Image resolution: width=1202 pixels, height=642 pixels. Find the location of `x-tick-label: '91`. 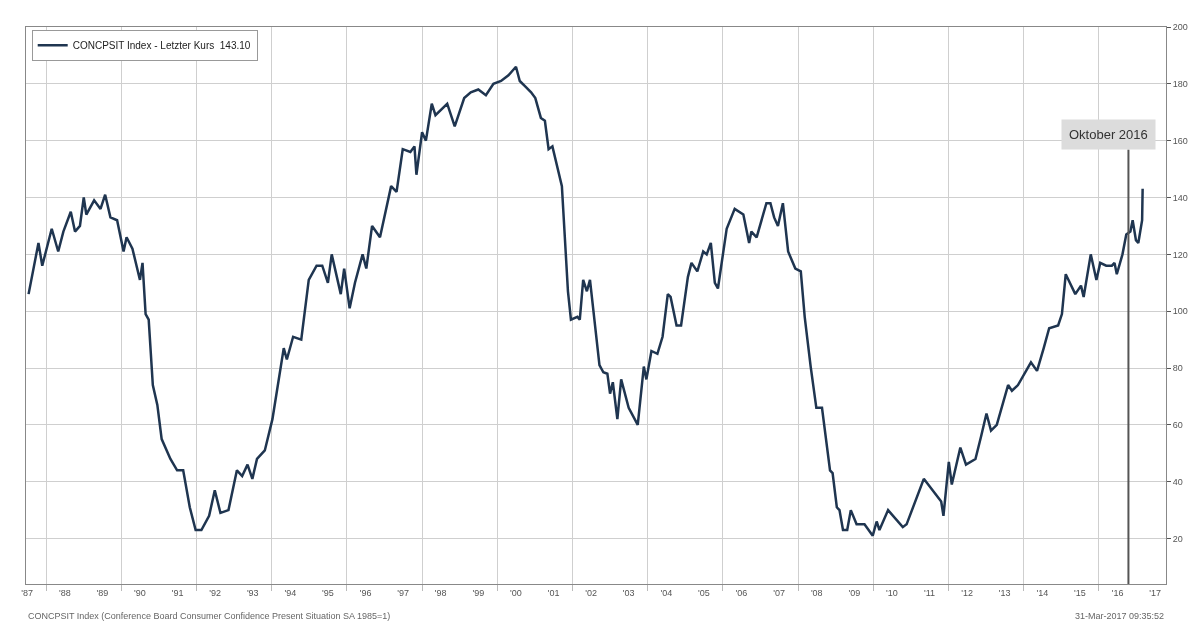

x-tick-label: '91 is located at coordinates (177, 592).